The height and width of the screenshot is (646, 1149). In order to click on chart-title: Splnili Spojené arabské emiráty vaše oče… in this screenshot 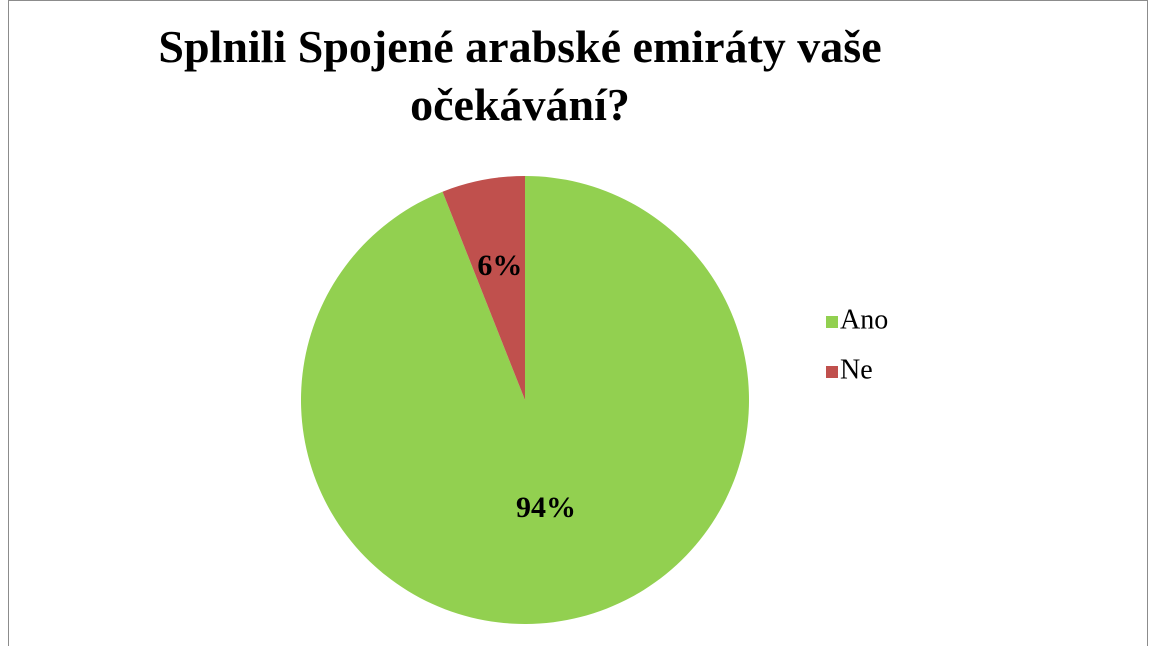, I will do `click(520, 75)`.